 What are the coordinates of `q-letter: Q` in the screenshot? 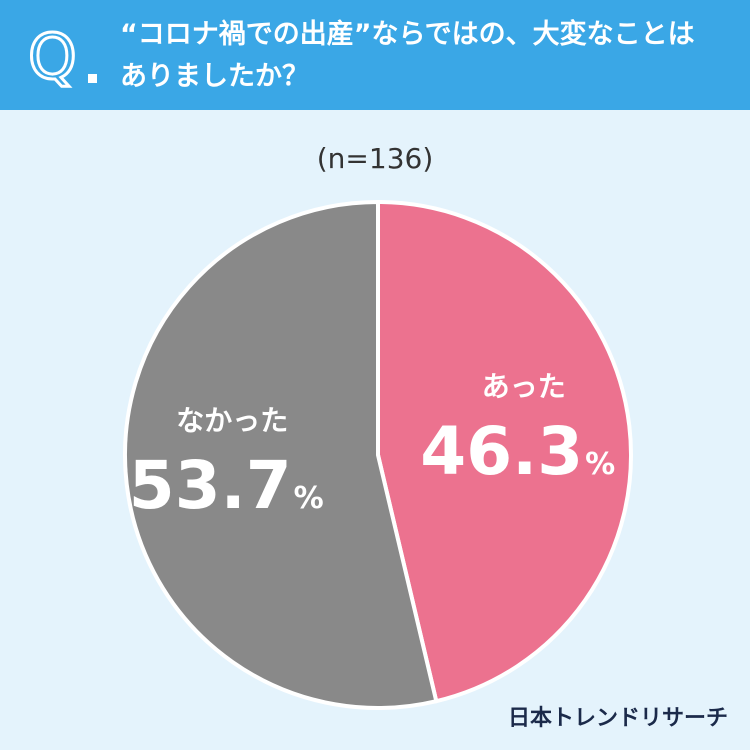 It's located at (52, 56).